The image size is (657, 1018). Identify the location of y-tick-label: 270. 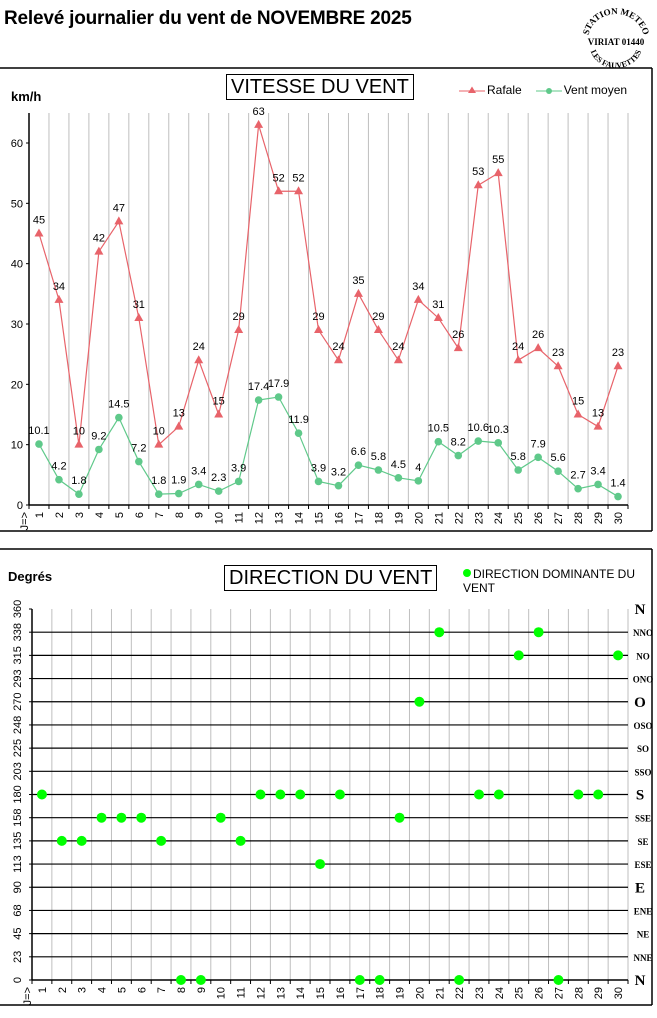
(18, 702).